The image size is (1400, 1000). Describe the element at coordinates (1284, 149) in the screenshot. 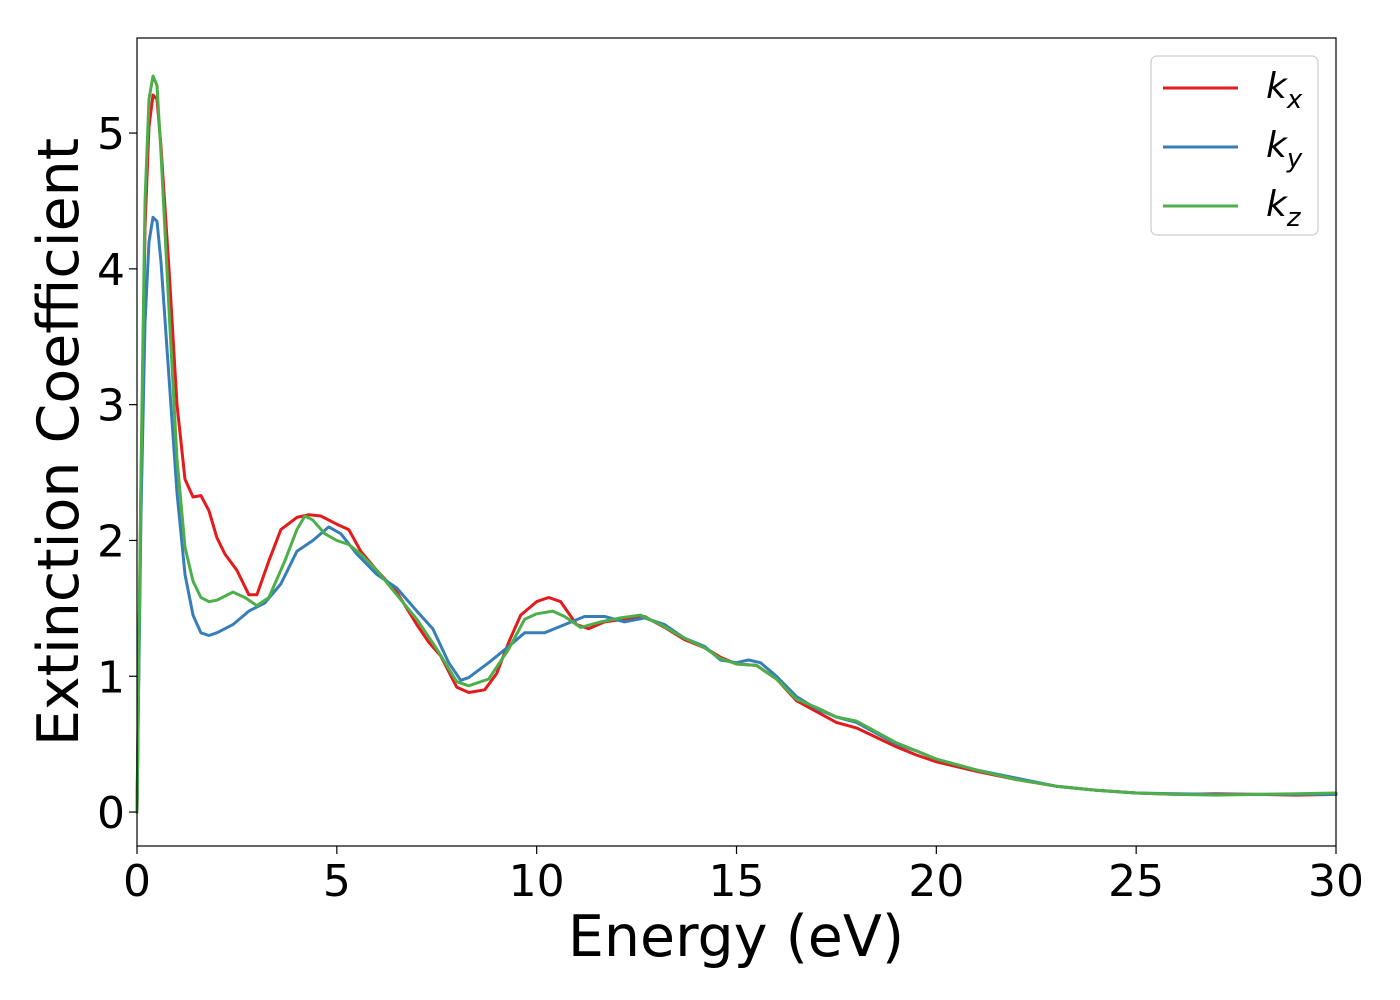

I see `legend-label-y: ky` at that location.